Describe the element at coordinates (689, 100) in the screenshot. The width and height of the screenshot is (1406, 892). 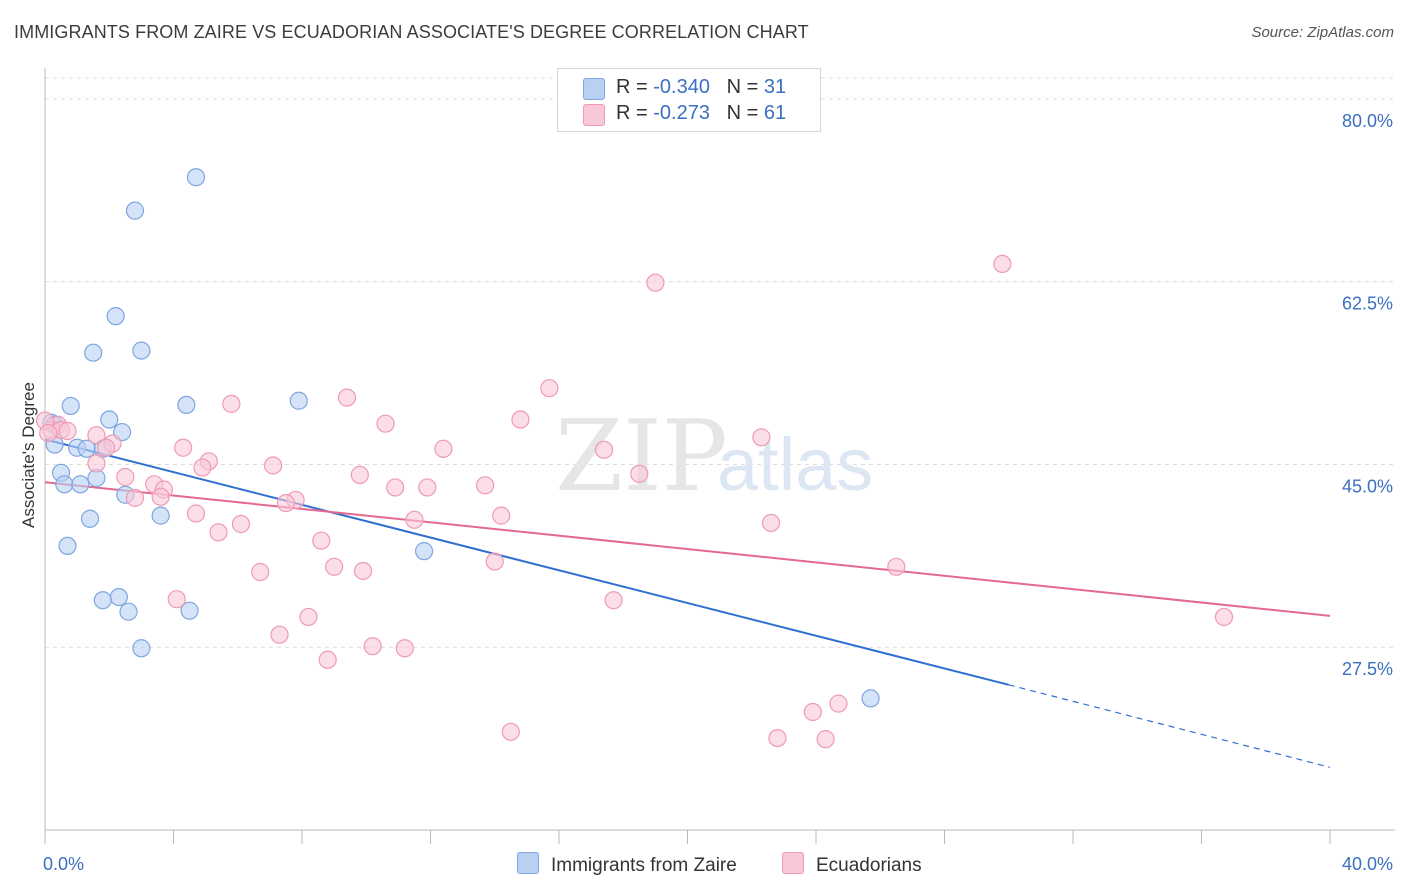
I see `correlation-legend: R = -0.340 N = 31 R = -0.273 N = 61` at that location.